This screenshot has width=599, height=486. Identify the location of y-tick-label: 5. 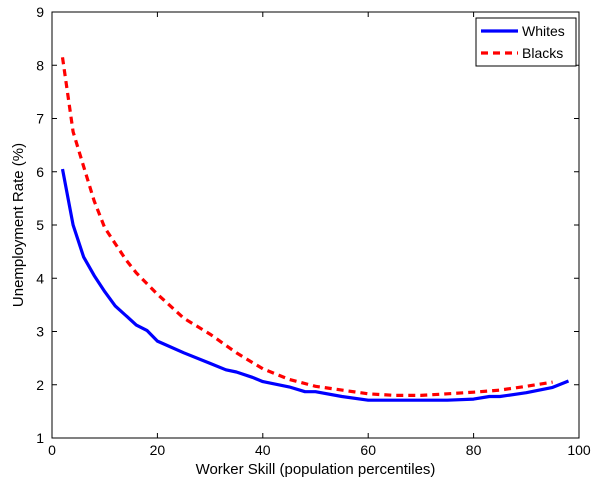
(40, 225).